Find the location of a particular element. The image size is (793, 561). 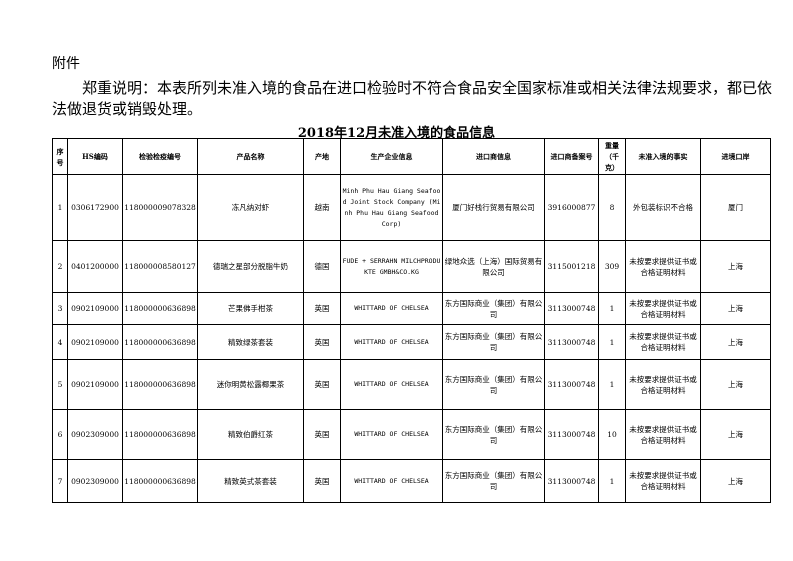

table-cell: 精致绿茶套装 is located at coordinates (250, 342).